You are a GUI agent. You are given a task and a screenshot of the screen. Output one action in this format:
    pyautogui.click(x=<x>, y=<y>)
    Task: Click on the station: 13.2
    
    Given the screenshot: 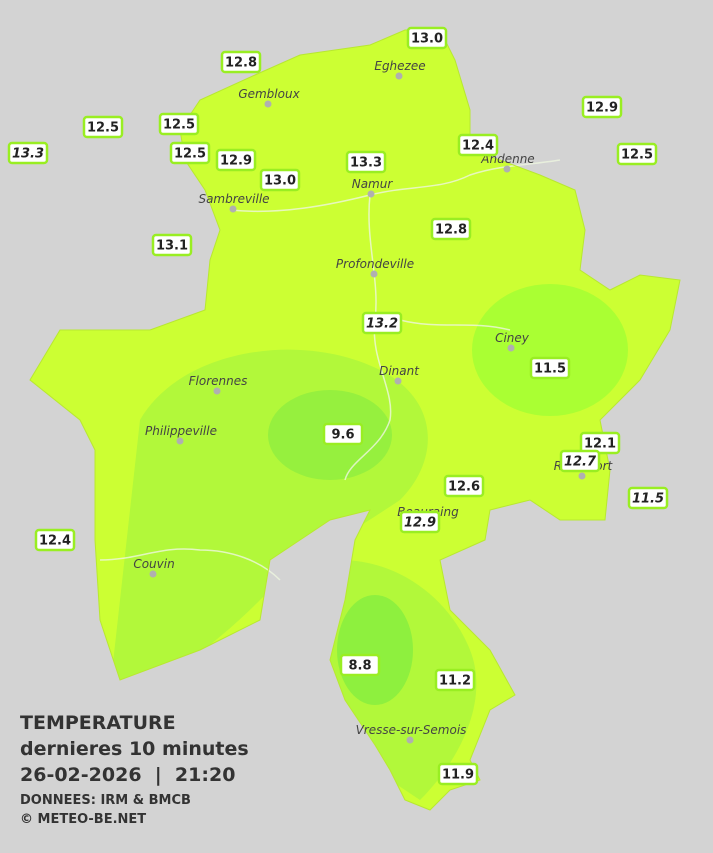 What is the action you would take?
    pyautogui.click(x=382, y=323)
    